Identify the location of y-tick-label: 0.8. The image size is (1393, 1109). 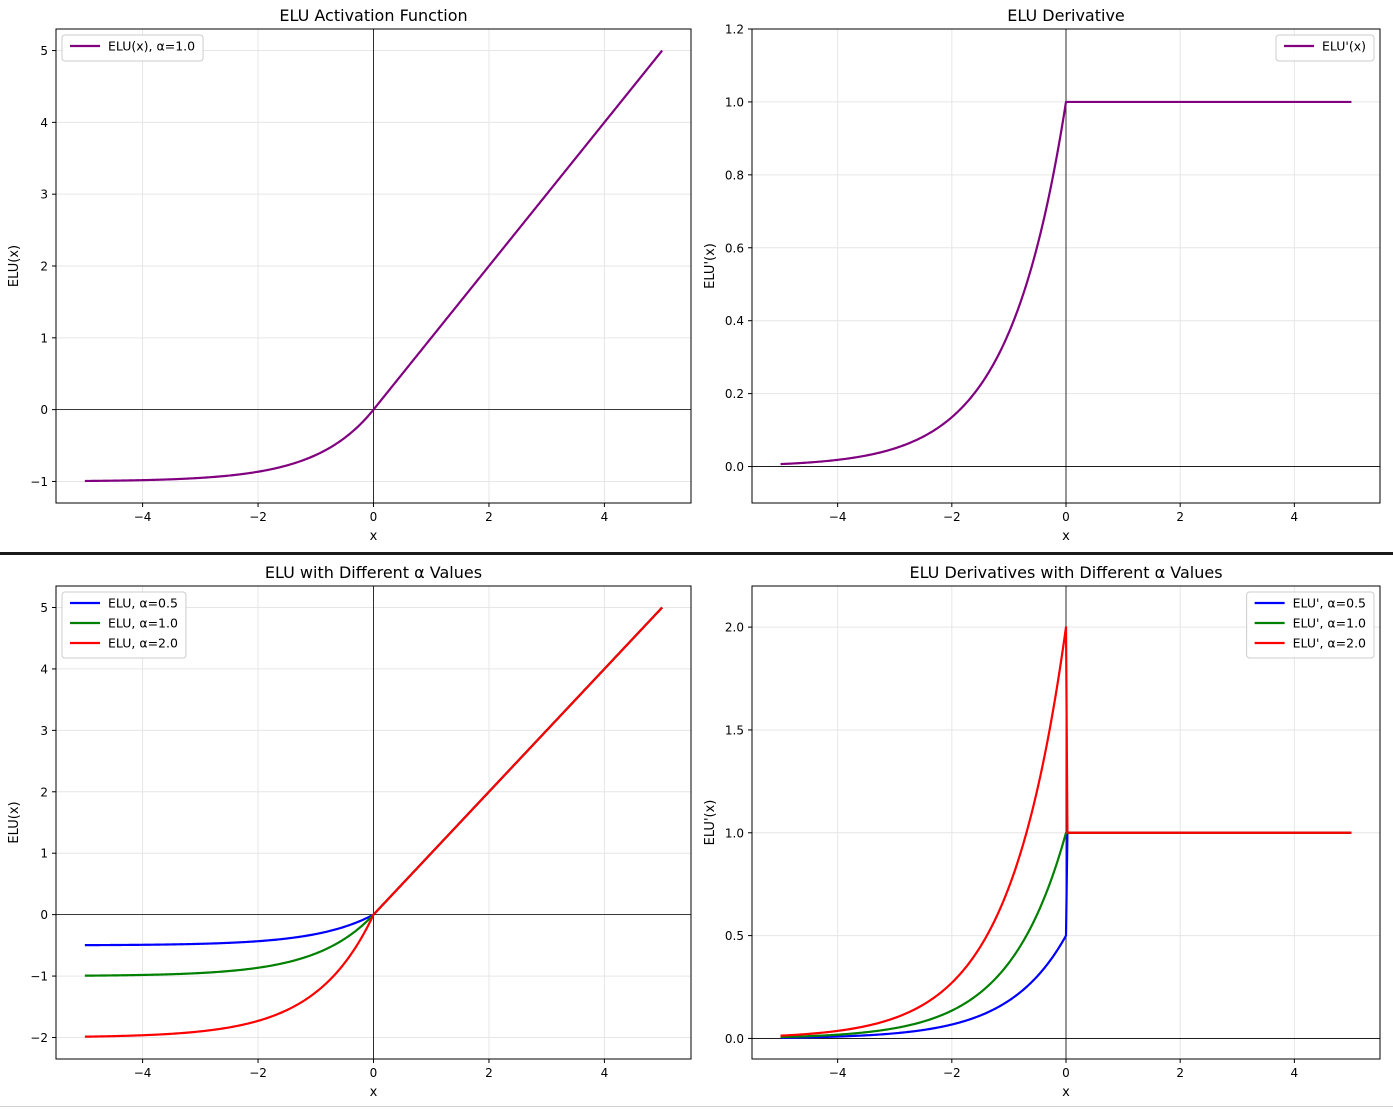
(734, 175).